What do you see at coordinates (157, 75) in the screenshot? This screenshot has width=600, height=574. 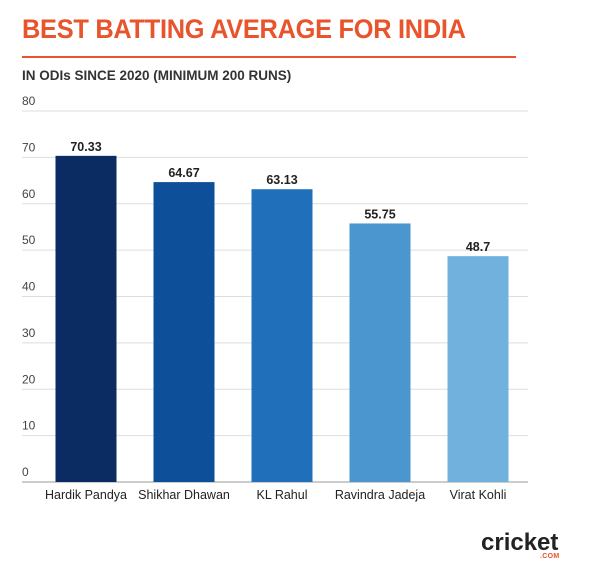 I see `chart-subtitle: IN ODIs SINCE 2020 (MINIMUM 200 RUNS)` at bounding box center [157, 75].